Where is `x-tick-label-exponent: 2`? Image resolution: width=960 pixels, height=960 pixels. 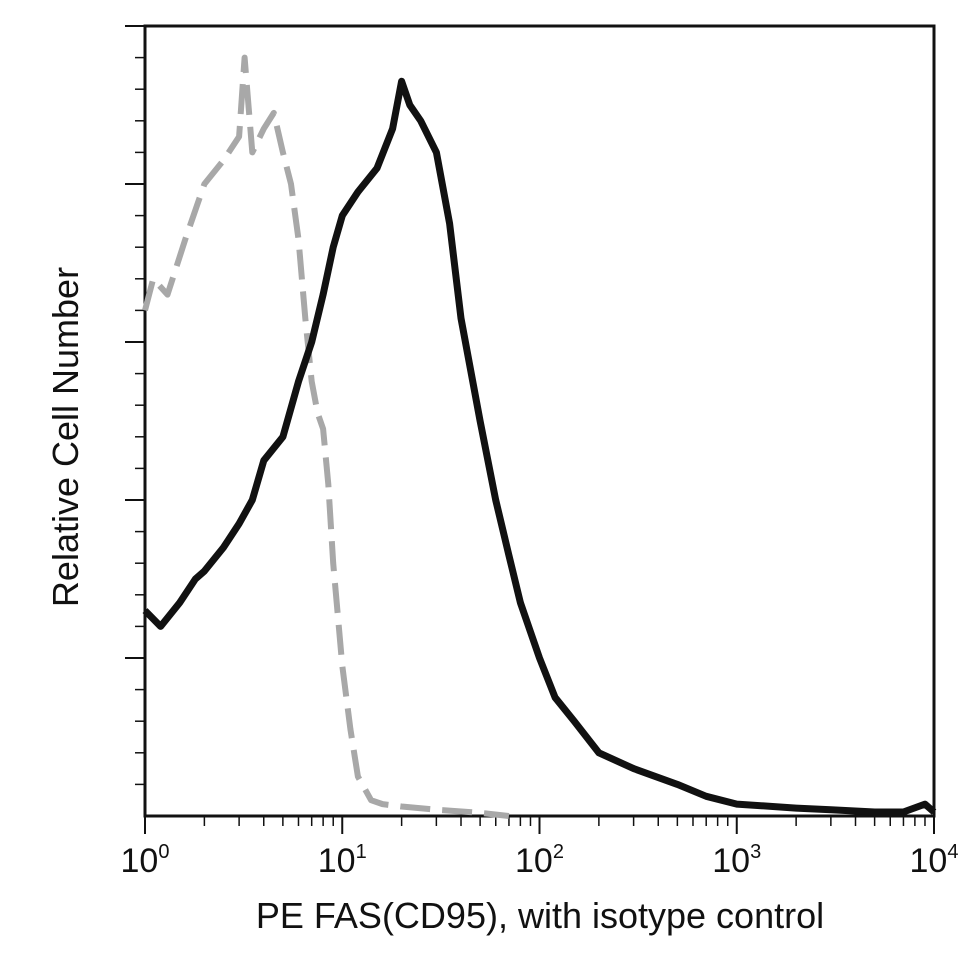
x-tick-label-exponent: 2 is located at coordinates (558, 852).